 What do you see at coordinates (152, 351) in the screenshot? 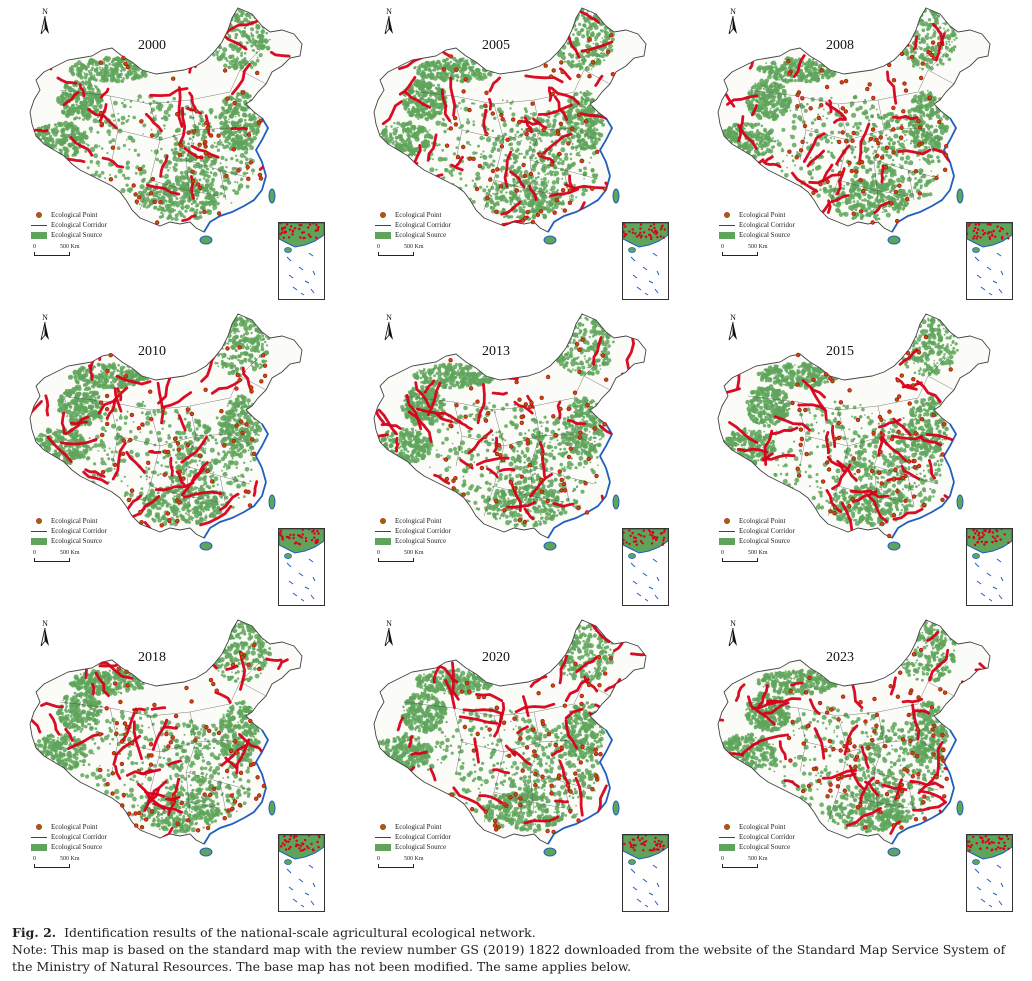
I see `map-year-label: 2010` at bounding box center [152, 351].